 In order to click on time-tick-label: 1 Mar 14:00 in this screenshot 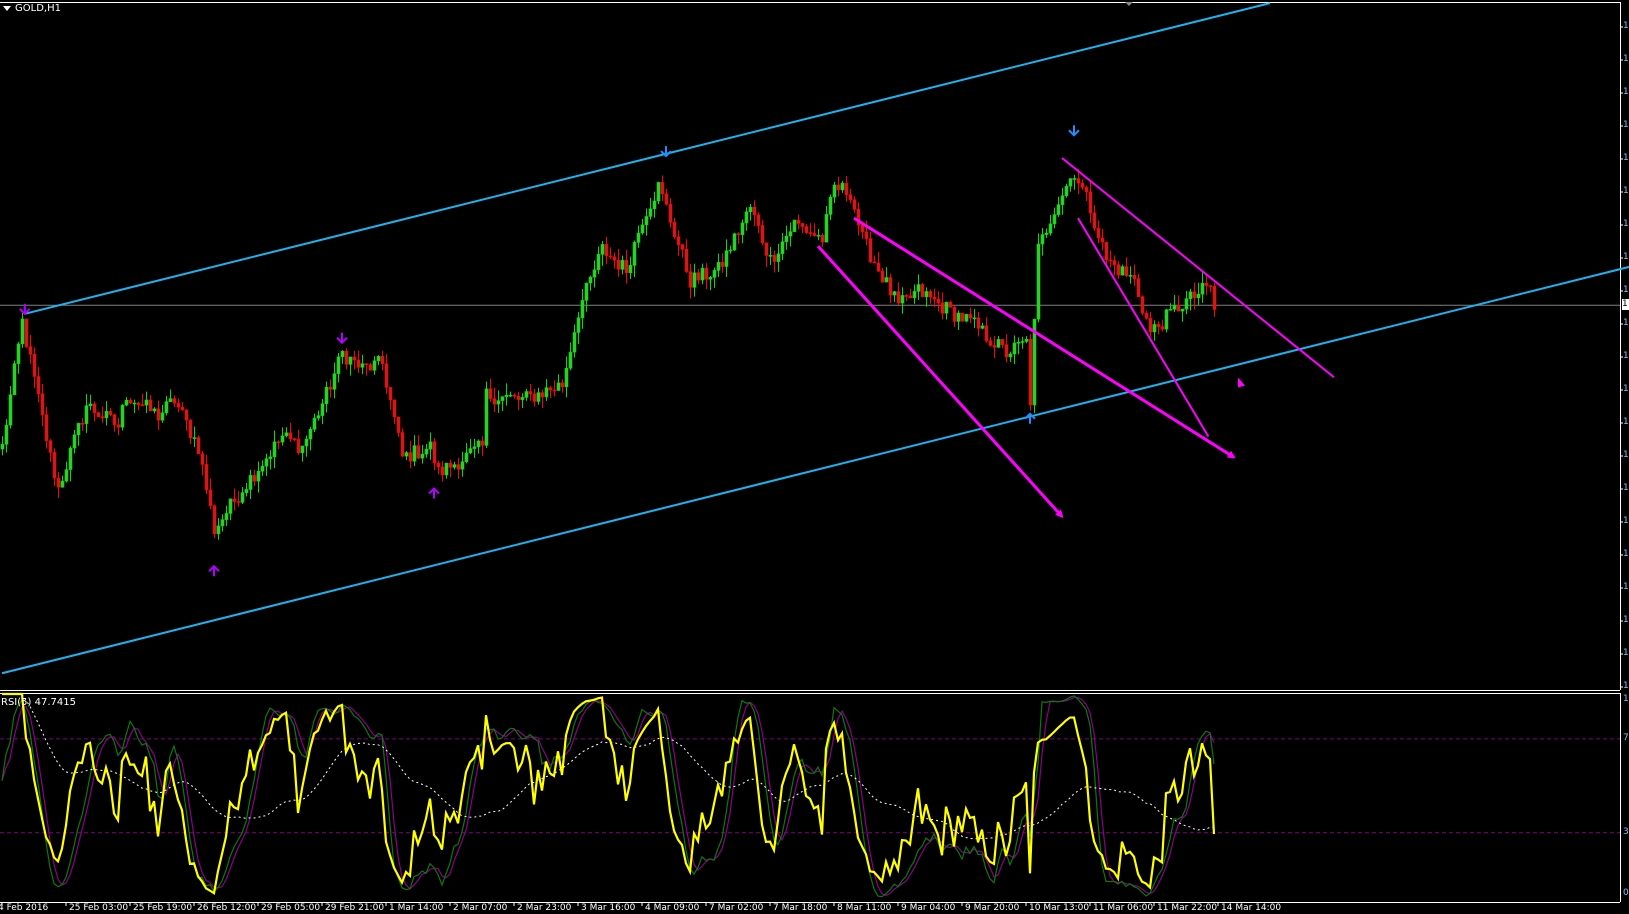, I will do `click(416, 908)`.